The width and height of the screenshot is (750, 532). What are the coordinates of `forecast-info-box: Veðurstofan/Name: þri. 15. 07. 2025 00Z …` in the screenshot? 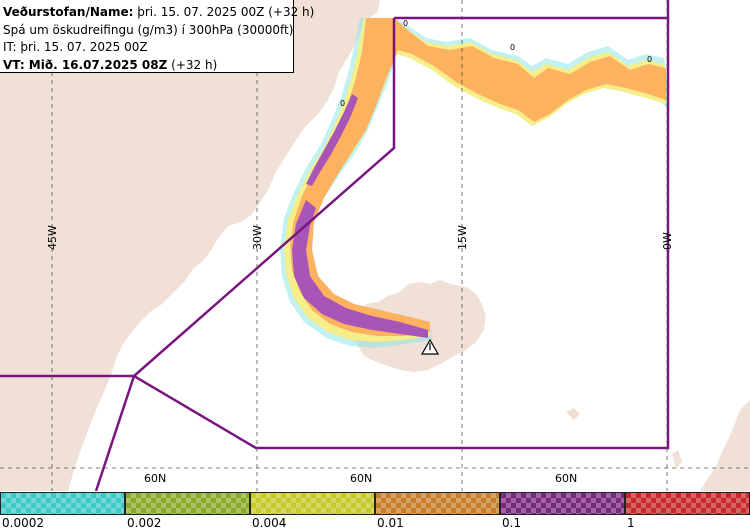 It's located at (157, 36).